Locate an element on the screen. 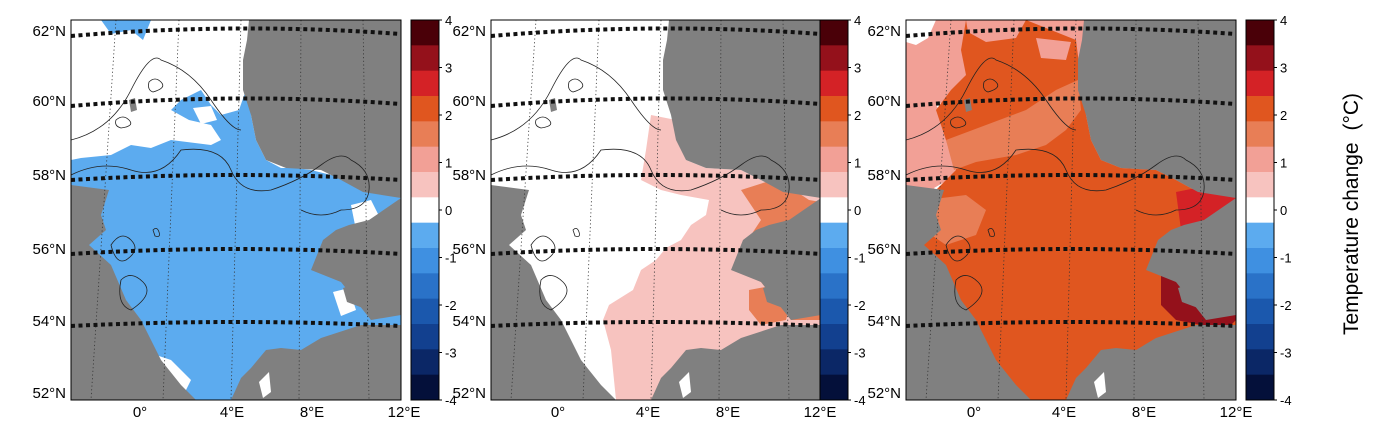  colorbar-2: 4 3 2 1 0 -1 -2 -3 -4 is located at coordinates (842, 210).